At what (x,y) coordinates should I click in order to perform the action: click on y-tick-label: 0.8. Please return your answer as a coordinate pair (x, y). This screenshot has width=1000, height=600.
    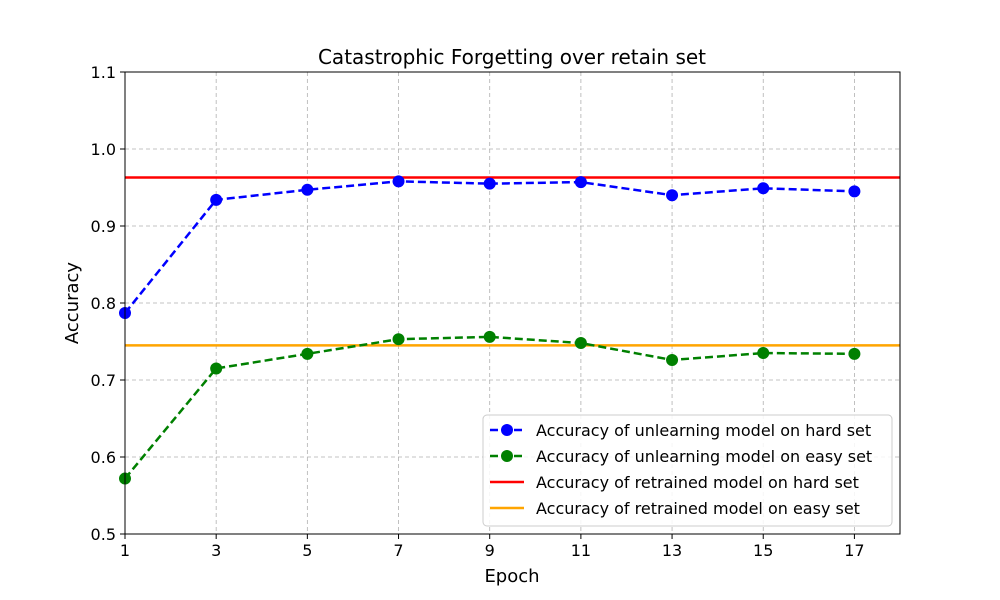
    Looking at the image, I should click on (103, 303).